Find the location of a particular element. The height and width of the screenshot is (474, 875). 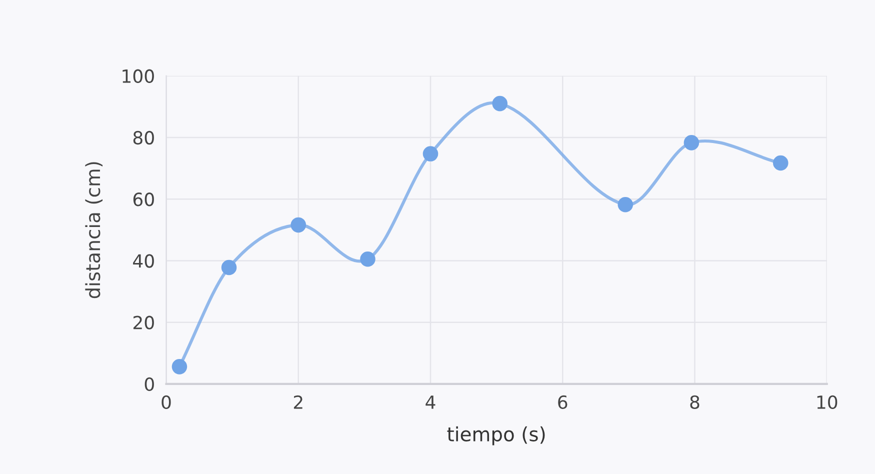

x-tick-label: 6 is located at coordinates (563, 402).